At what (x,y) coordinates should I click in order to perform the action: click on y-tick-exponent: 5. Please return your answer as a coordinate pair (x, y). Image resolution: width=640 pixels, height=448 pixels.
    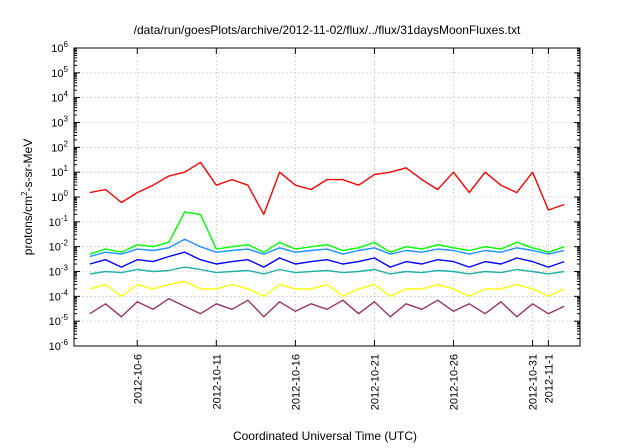
    Looking at the image, I should click on (66, 69).